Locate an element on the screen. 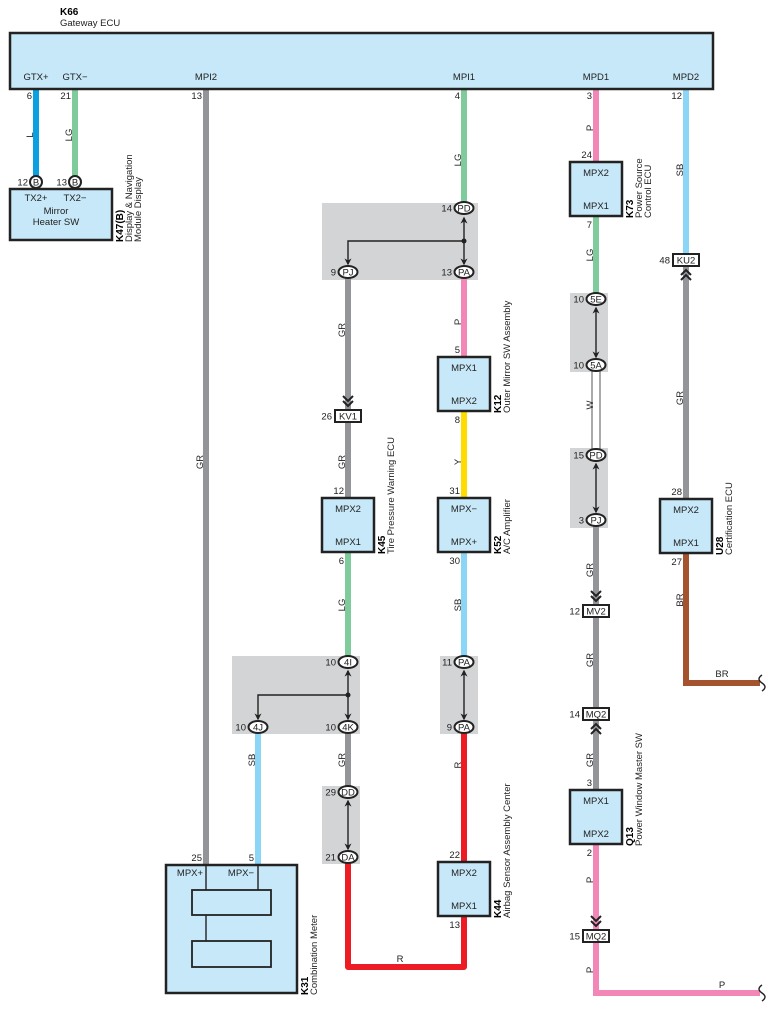 The image size is (776, 1016). pin-label: MPX− is located at coordinates (241, 873).